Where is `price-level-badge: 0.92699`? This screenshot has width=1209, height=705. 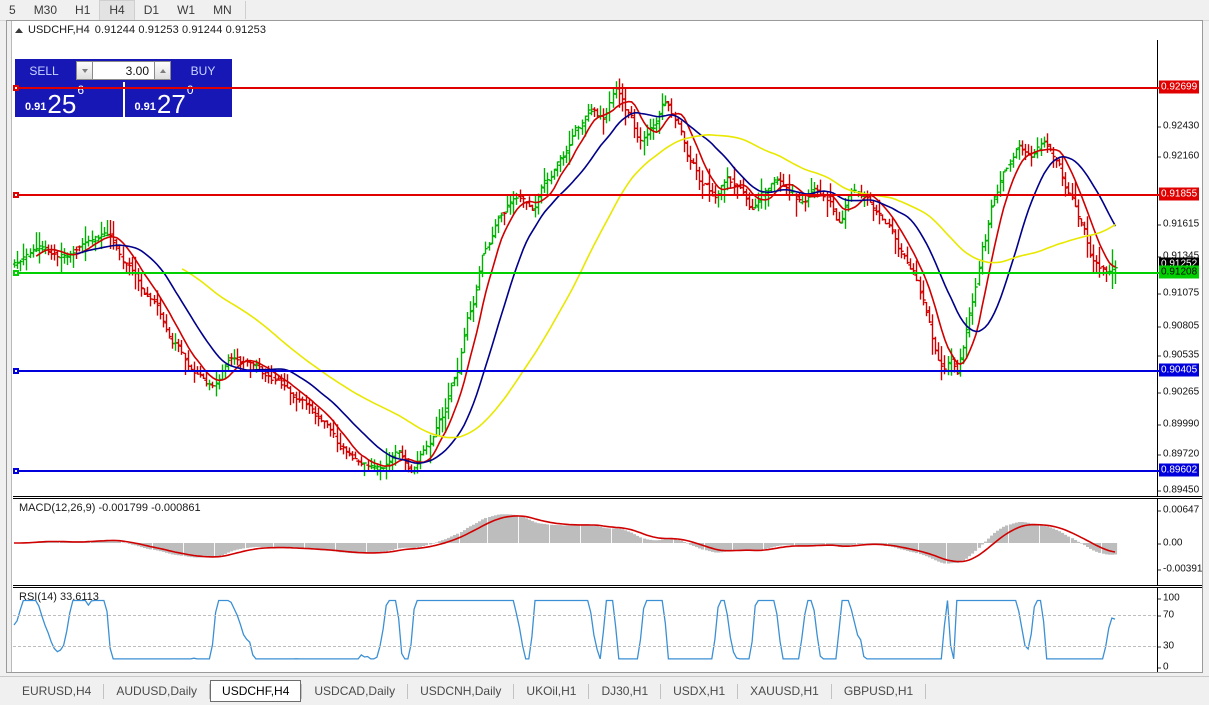
price-level-badge: 0.92699 is located at coordinates (1179, 87).